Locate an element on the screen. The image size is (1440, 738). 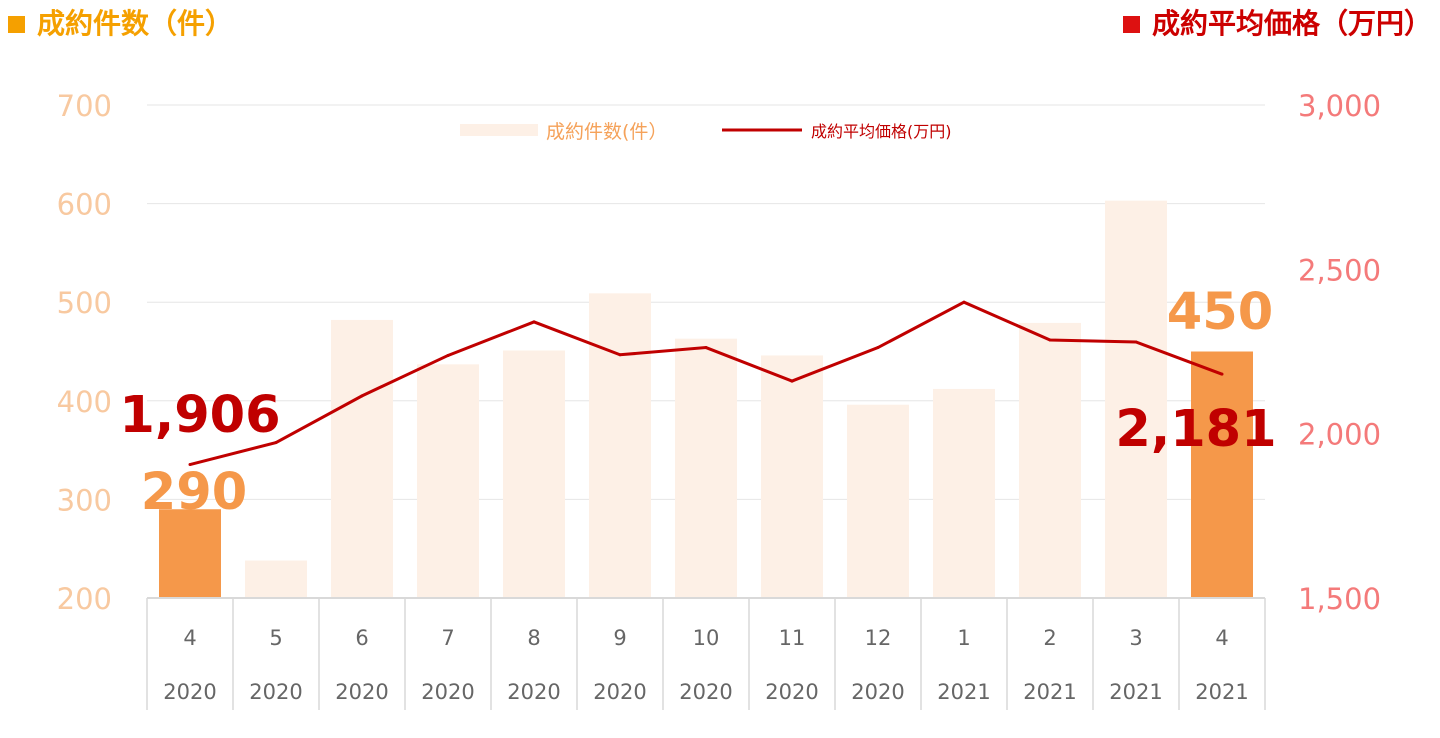
x-axis-month-label: 3 is located at coordinates (1135, 638).